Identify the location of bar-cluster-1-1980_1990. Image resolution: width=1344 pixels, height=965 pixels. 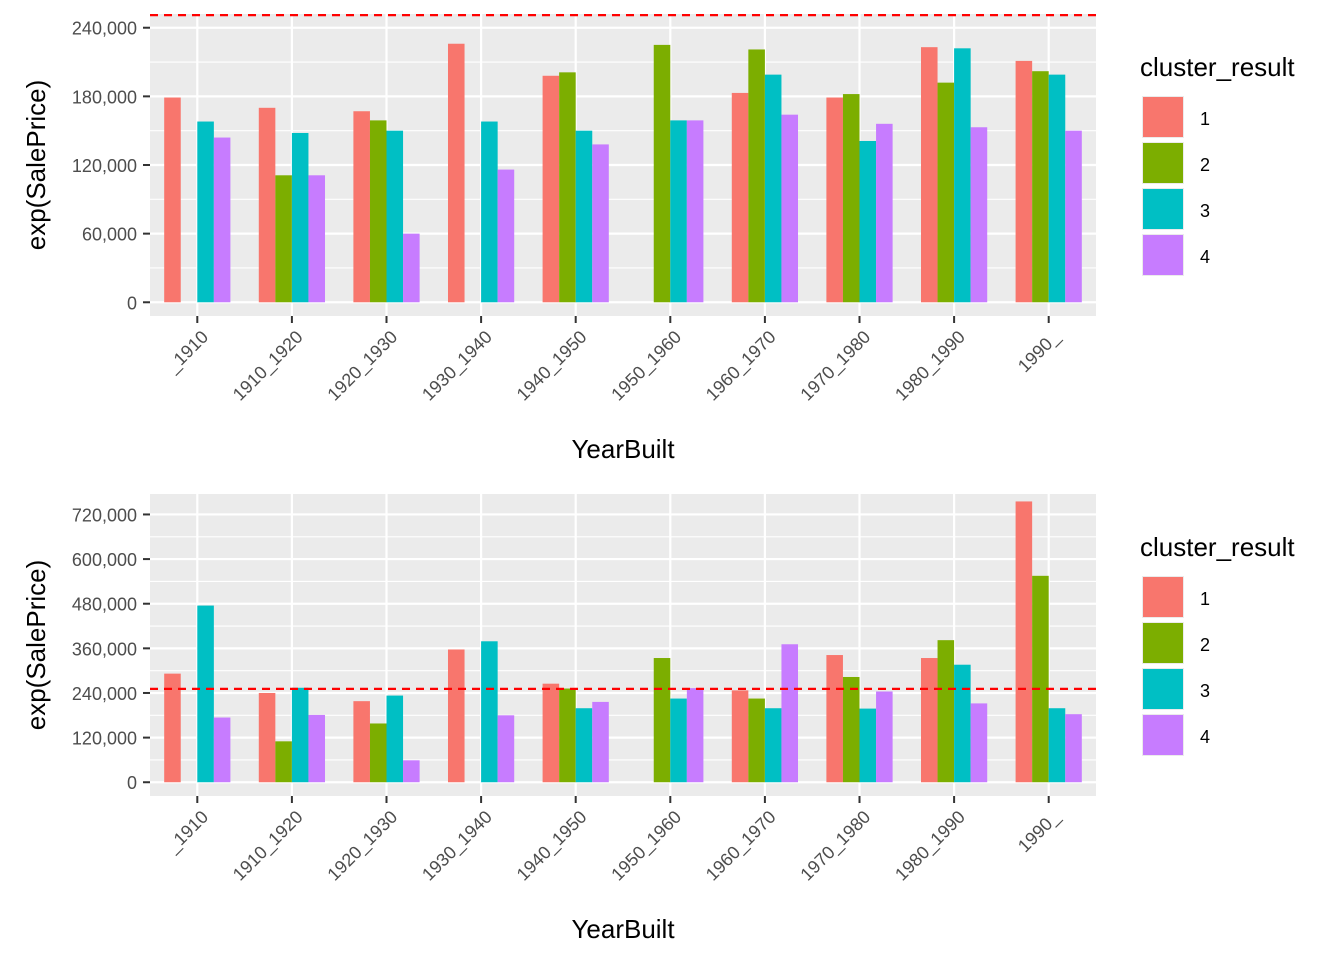
(929, 720).